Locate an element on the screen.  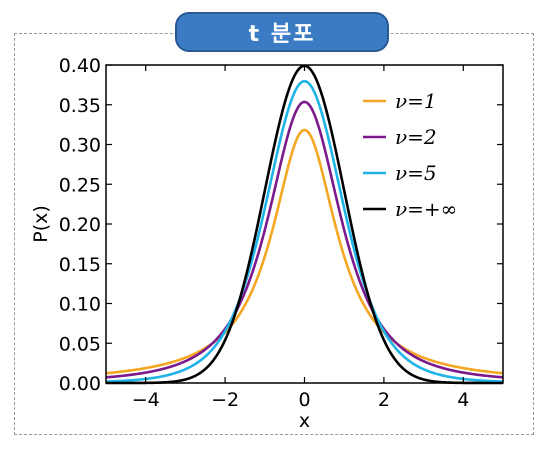
legend-label-2: ν=2 is located at coordinates (416, 137).